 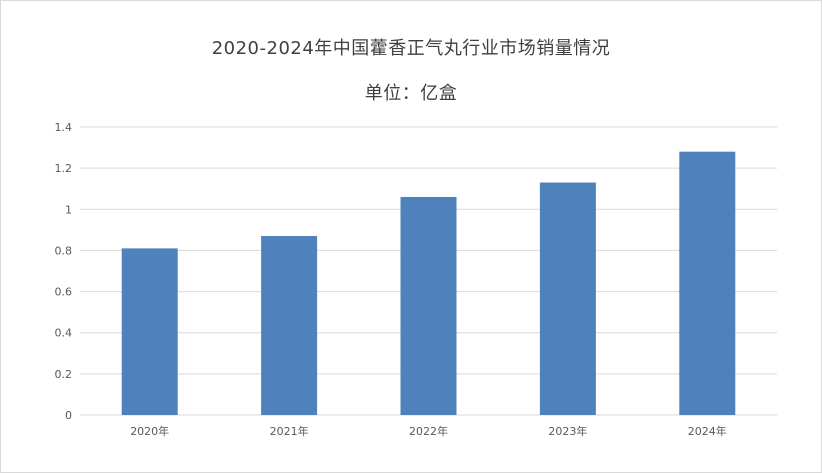 What do you see at coordinates (64, 292) in the screenshot?
I see `y-tick-label: 0.6` at bounding box center [64, 292].